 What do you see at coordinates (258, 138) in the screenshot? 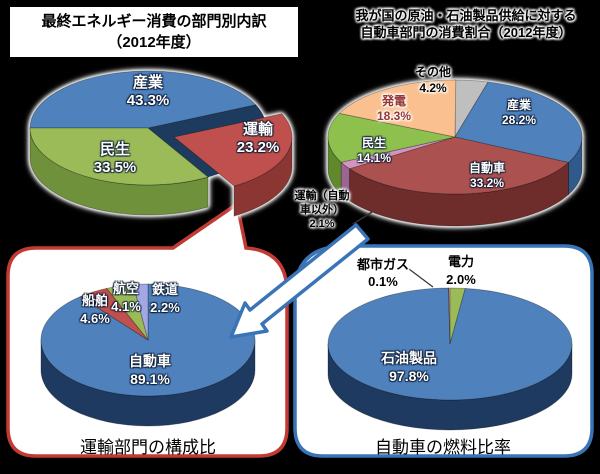
I see `slice-label: 運輸 23.2%` at bounding box center [258, 138].